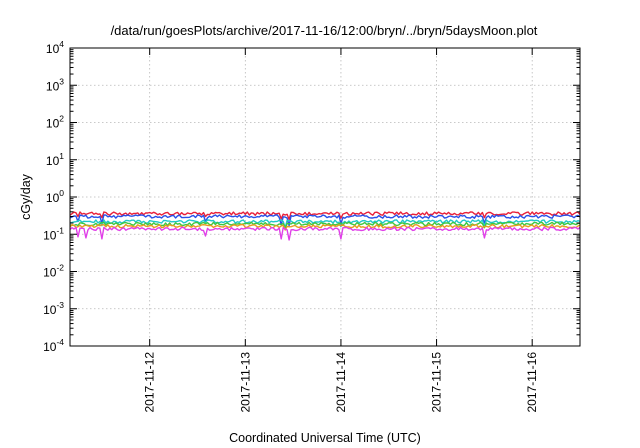 This screenshot has height=448, width=640. Describe the element at coordinates (532, 382) in the screenshot. I see `x-tick-label: 2017-11-16` at that location.